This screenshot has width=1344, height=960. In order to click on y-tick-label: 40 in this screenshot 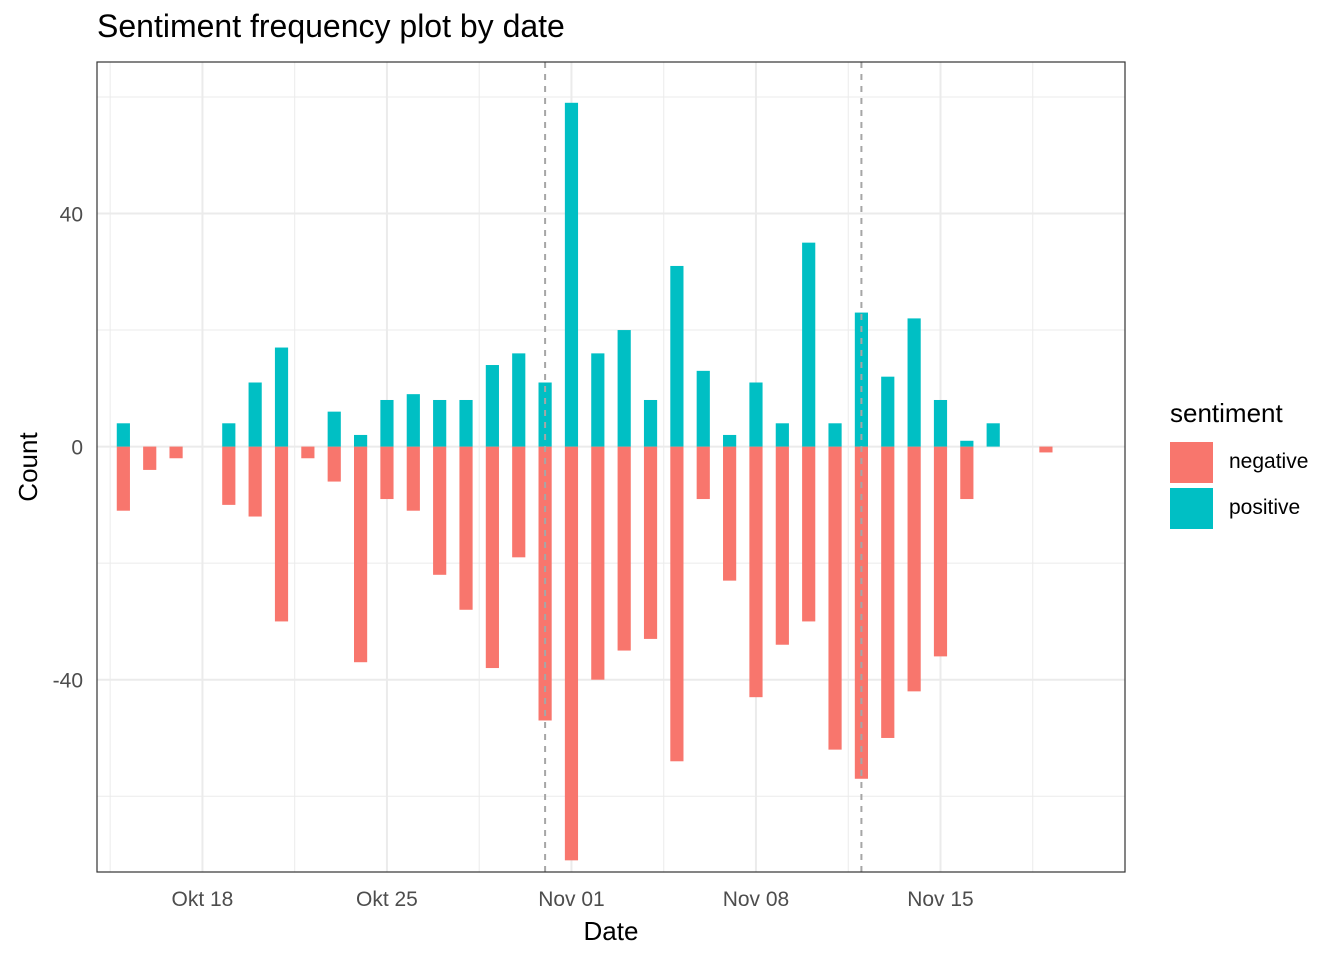, I will do `click(71, 215)`.